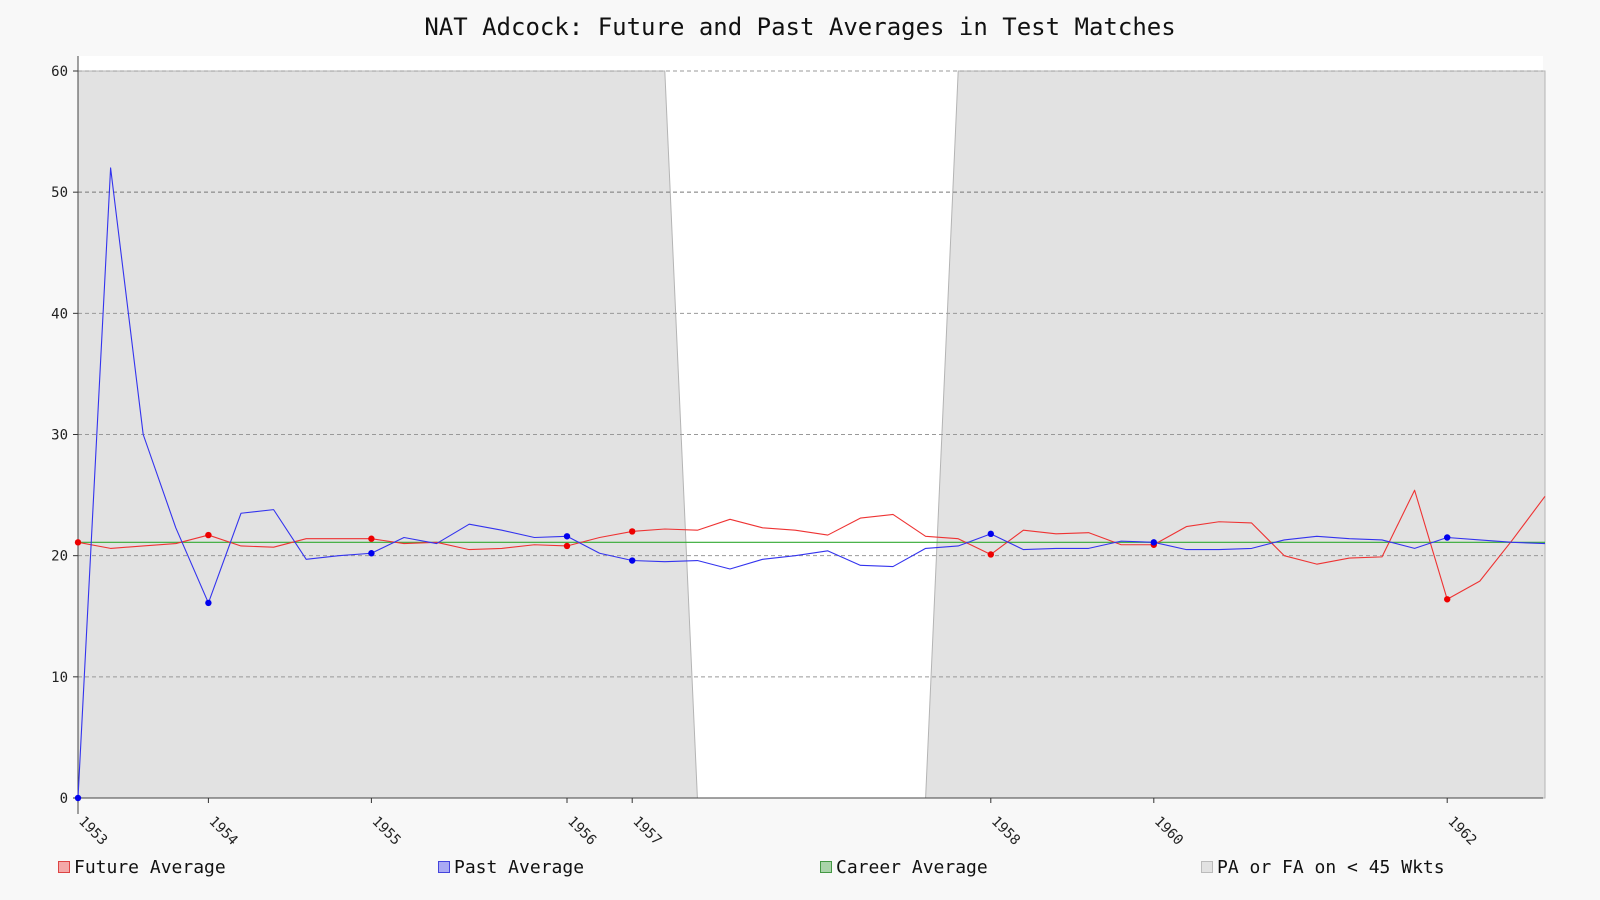 This screenshot has width=1600, height=900. I want to click on legend-label: Past Average, so click(519, 867).